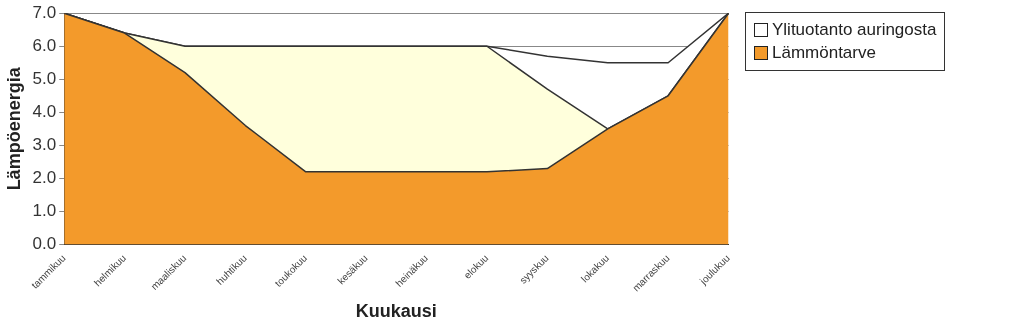 The image size is (1024, 327). I want to click on y-tick-label: 3.0, so click(44, 145).